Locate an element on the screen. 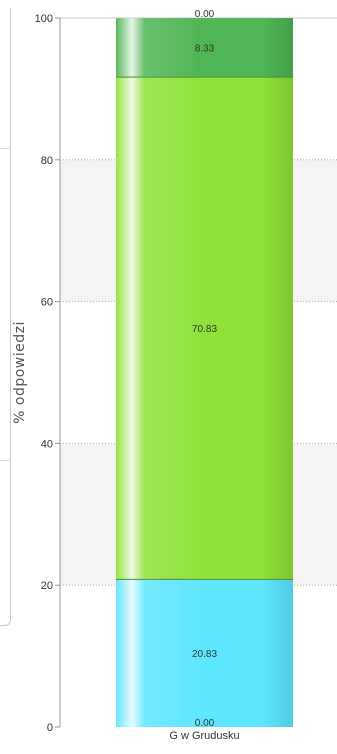  x-category-label: G w Grudusku is located at coordinates (204, 736).